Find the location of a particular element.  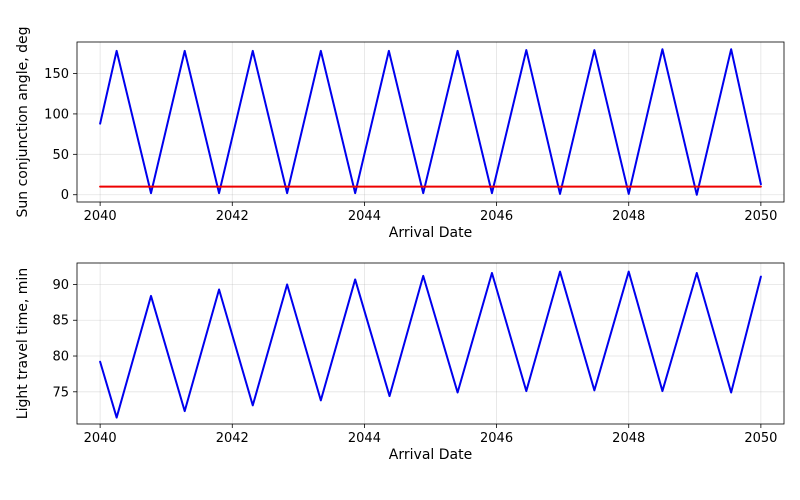

y-tick-label: 75 is located at coordinates (60, 392).